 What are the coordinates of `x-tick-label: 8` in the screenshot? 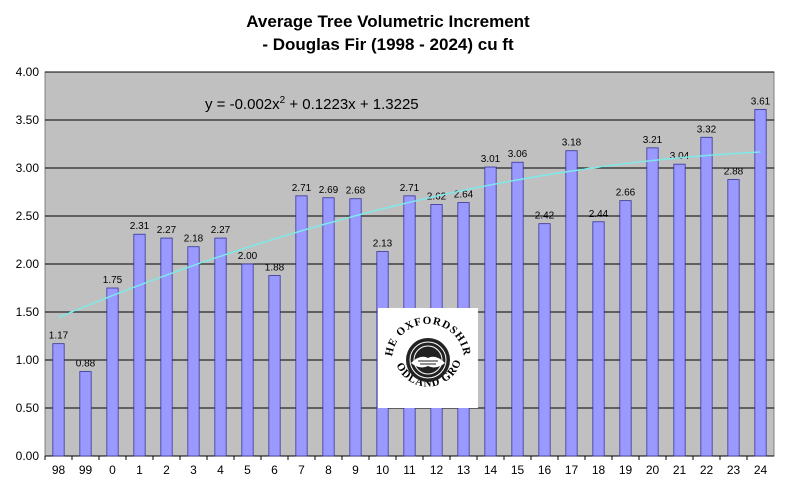 It's located at (328, 470).